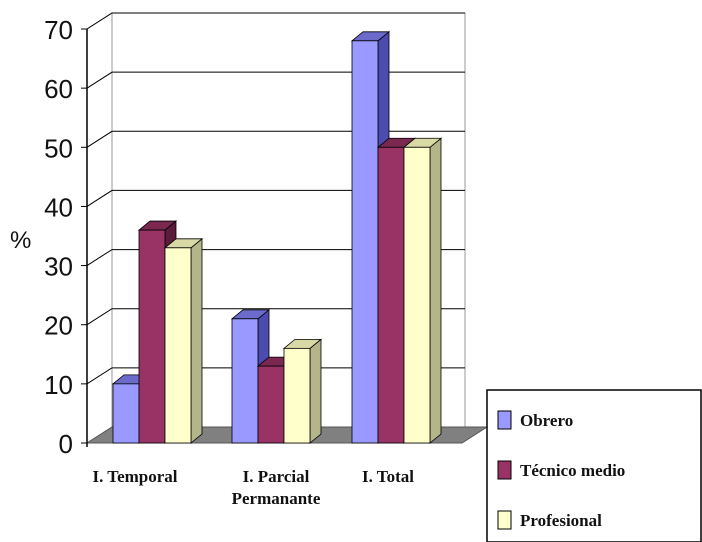  I want to click on y-axis-ticks: 0 10 20 30 40 50 60 70, so click(65, 237).